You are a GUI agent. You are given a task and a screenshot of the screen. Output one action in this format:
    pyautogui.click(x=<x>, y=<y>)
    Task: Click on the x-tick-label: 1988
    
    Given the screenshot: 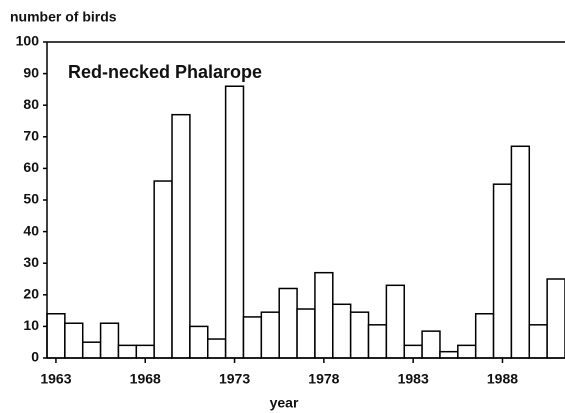 What is the action you would take?
    pyautogui.click(x=502, y=379)
    